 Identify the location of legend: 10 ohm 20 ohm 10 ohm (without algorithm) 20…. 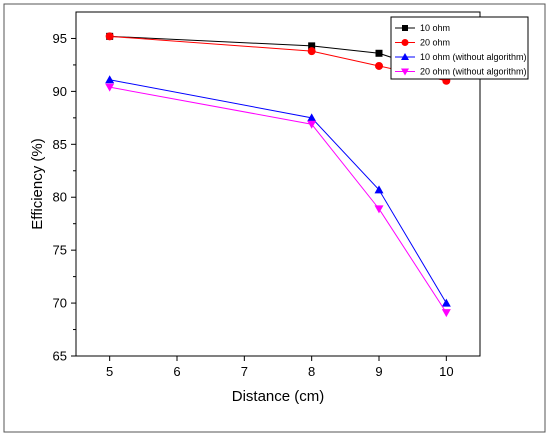
(459, 48).